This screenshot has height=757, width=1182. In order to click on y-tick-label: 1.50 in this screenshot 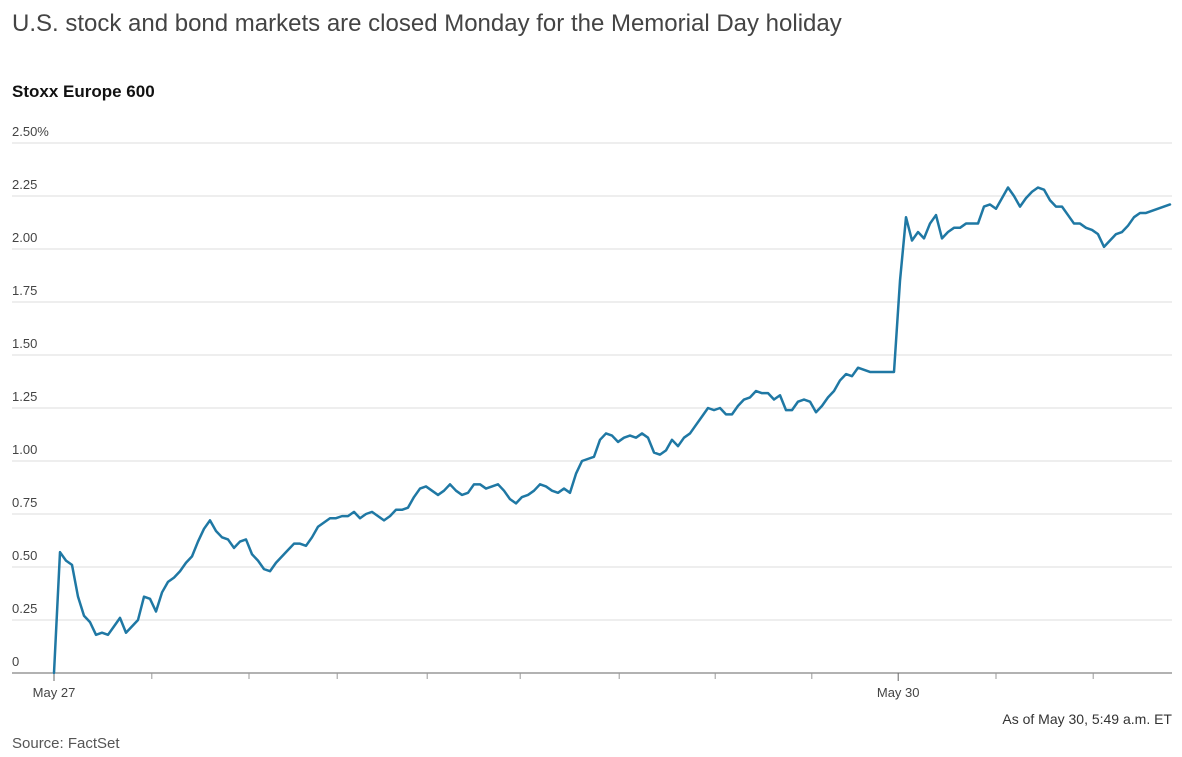, I will do `click(24, 343)`.